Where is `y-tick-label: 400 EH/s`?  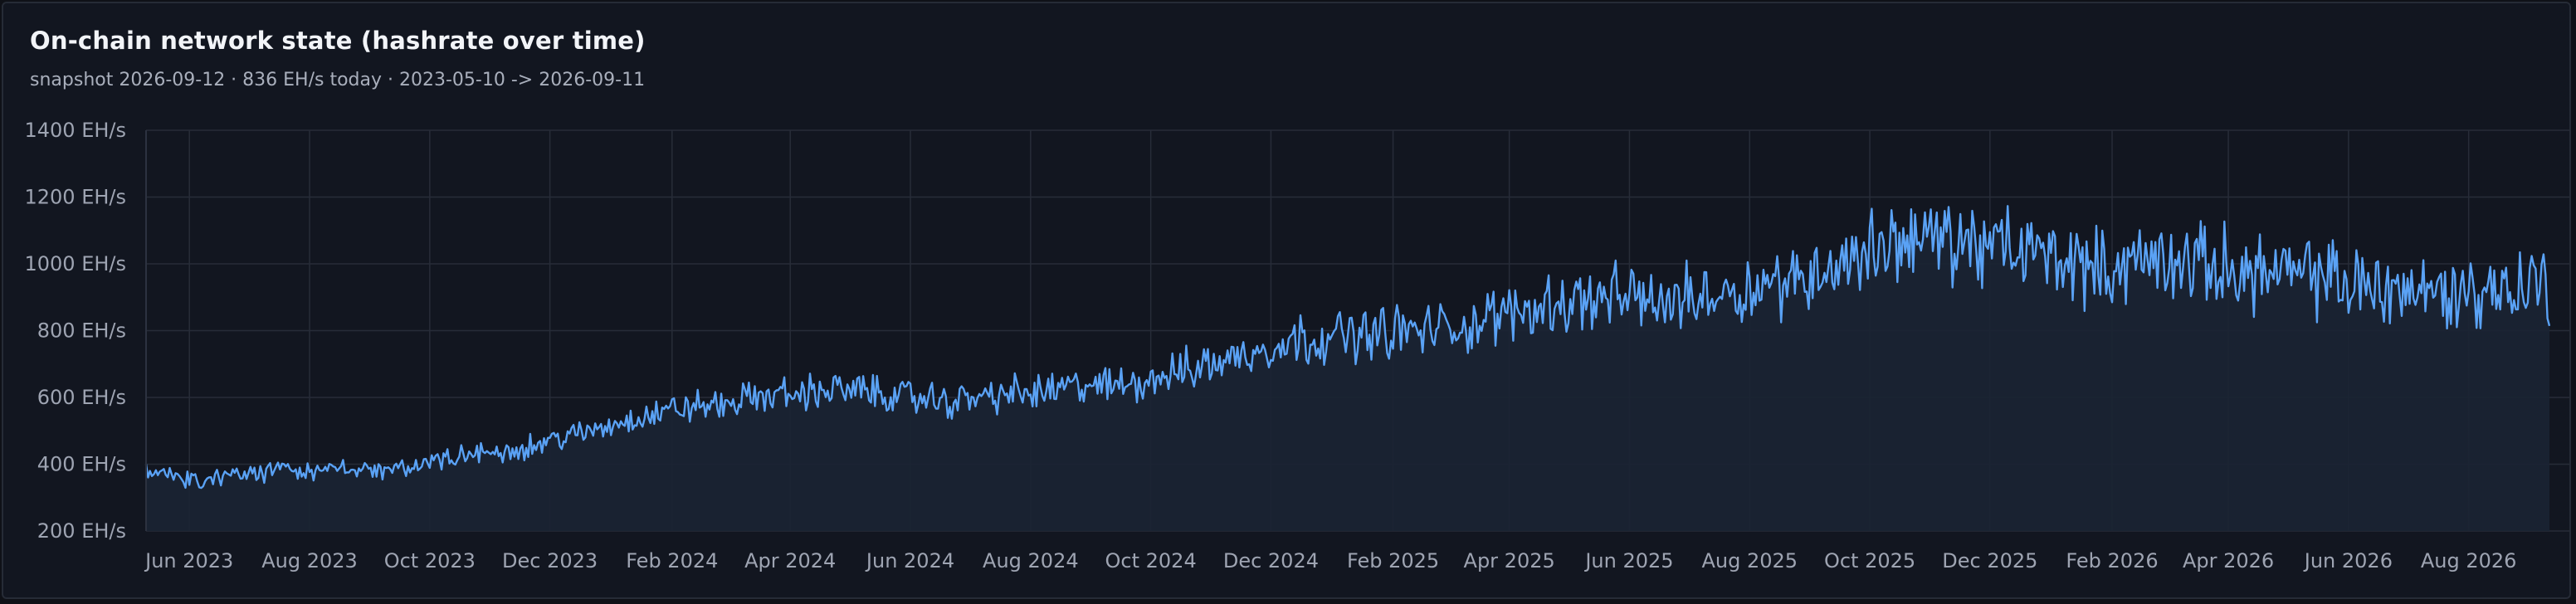
y-tick-label: 400 EH/s is located at coordinates (81, 464).